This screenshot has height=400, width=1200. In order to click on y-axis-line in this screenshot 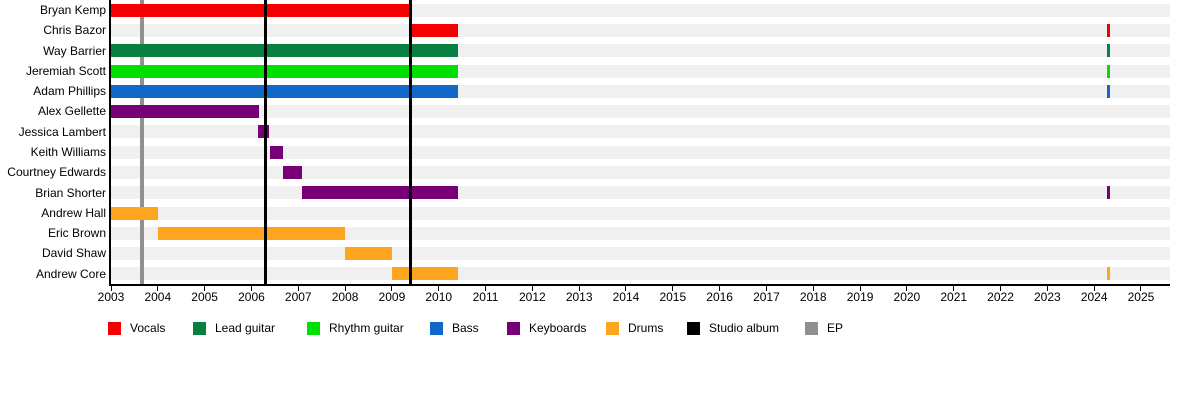, I will do `click(110, 142)`.